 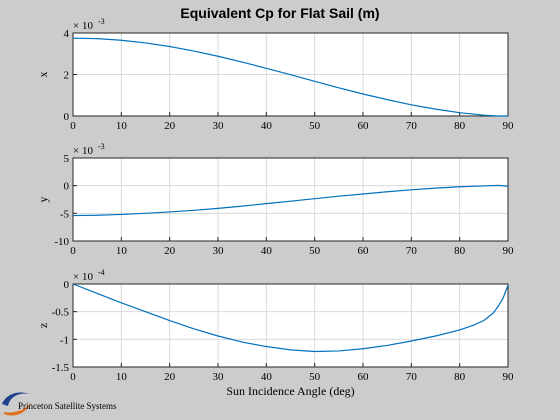 What do you see at coordinates (43, 75) in the screenshot?
I see `y-axis-label: x` at bounding box center [43, 75].